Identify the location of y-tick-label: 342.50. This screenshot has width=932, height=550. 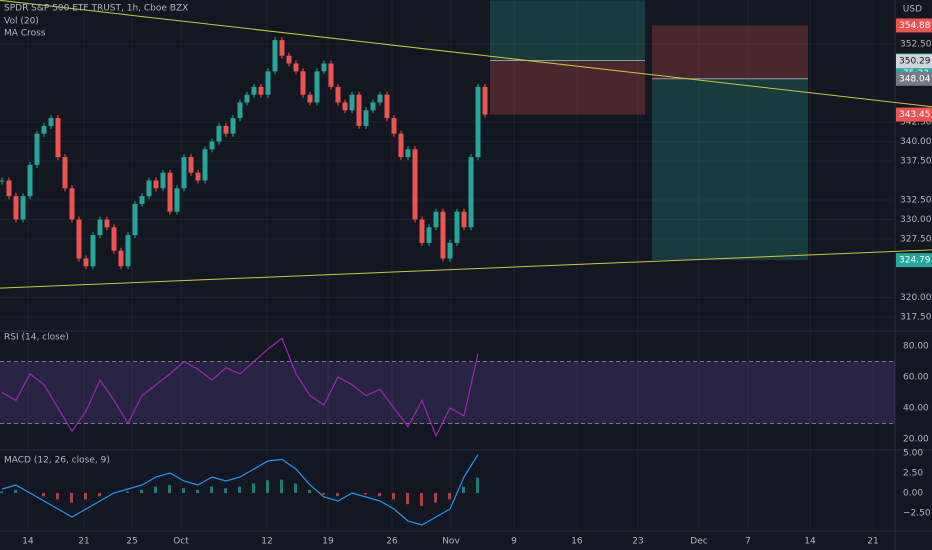
(916, 123).